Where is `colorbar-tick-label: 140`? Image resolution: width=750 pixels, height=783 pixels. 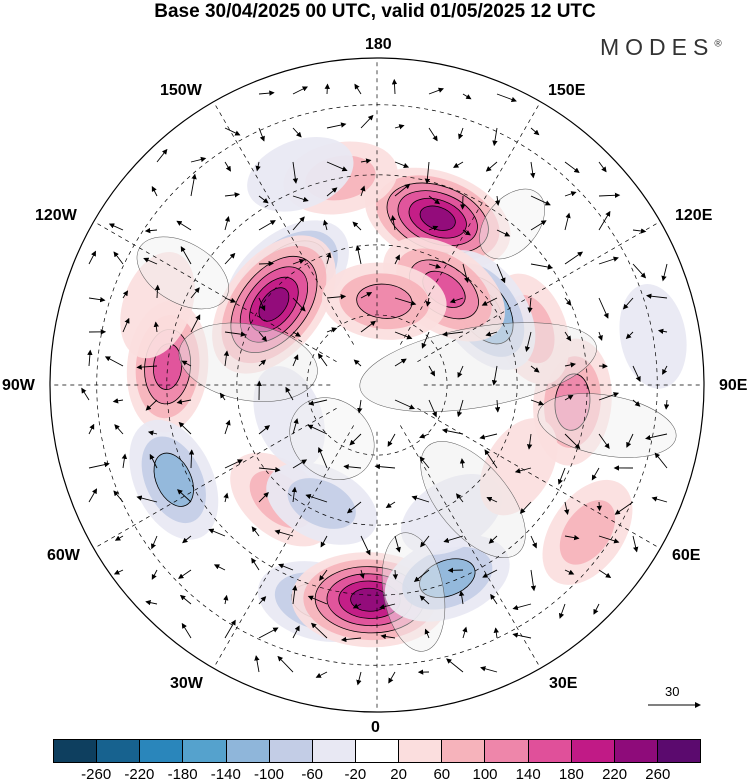 colorbar-tick-label: 140 is located at coordinates (528, 774).